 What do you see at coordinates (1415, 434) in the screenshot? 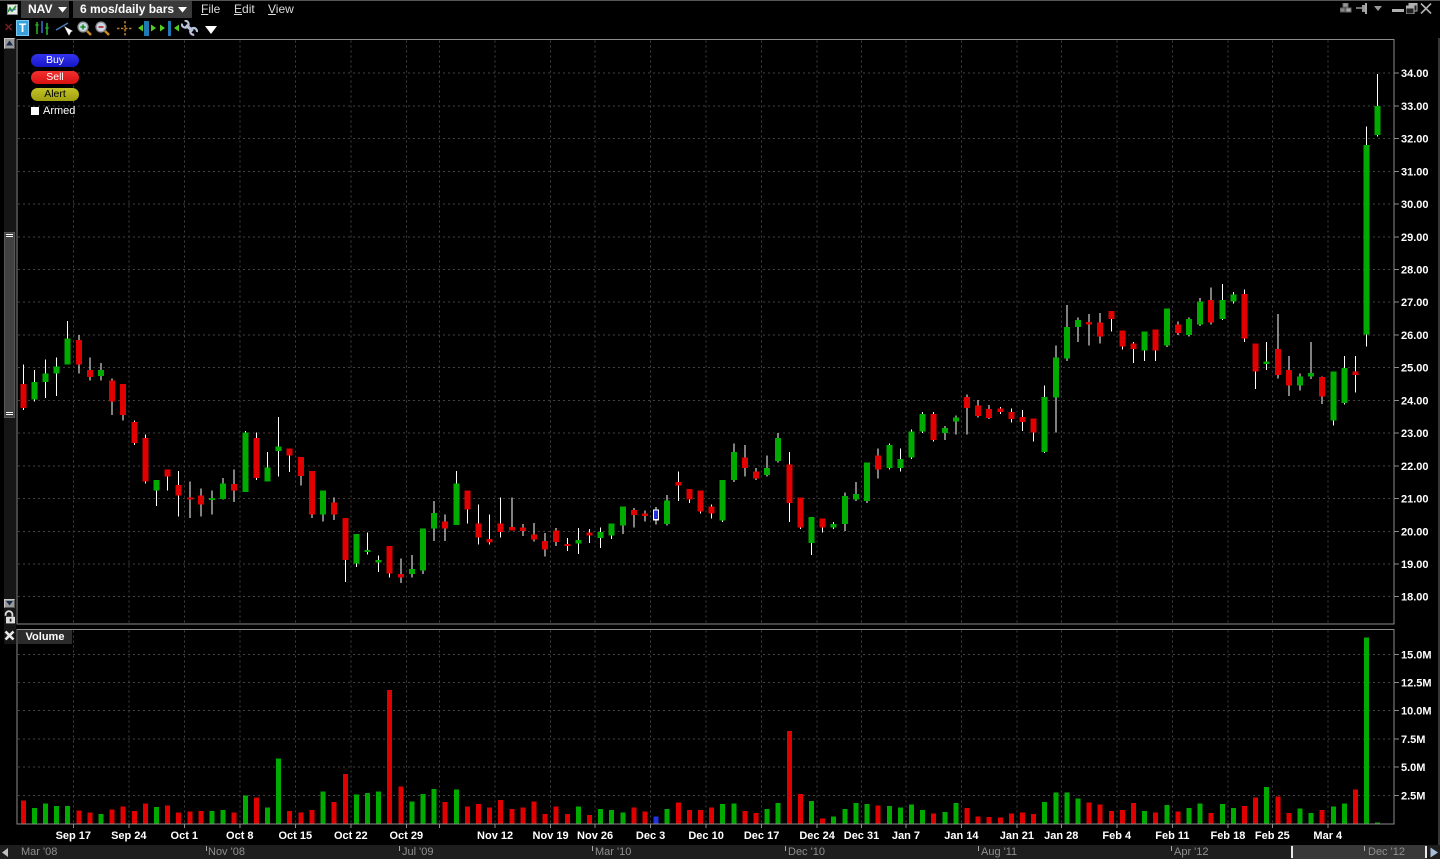
I see `svg-text: 23.00` at bounding box center [1415, 434].